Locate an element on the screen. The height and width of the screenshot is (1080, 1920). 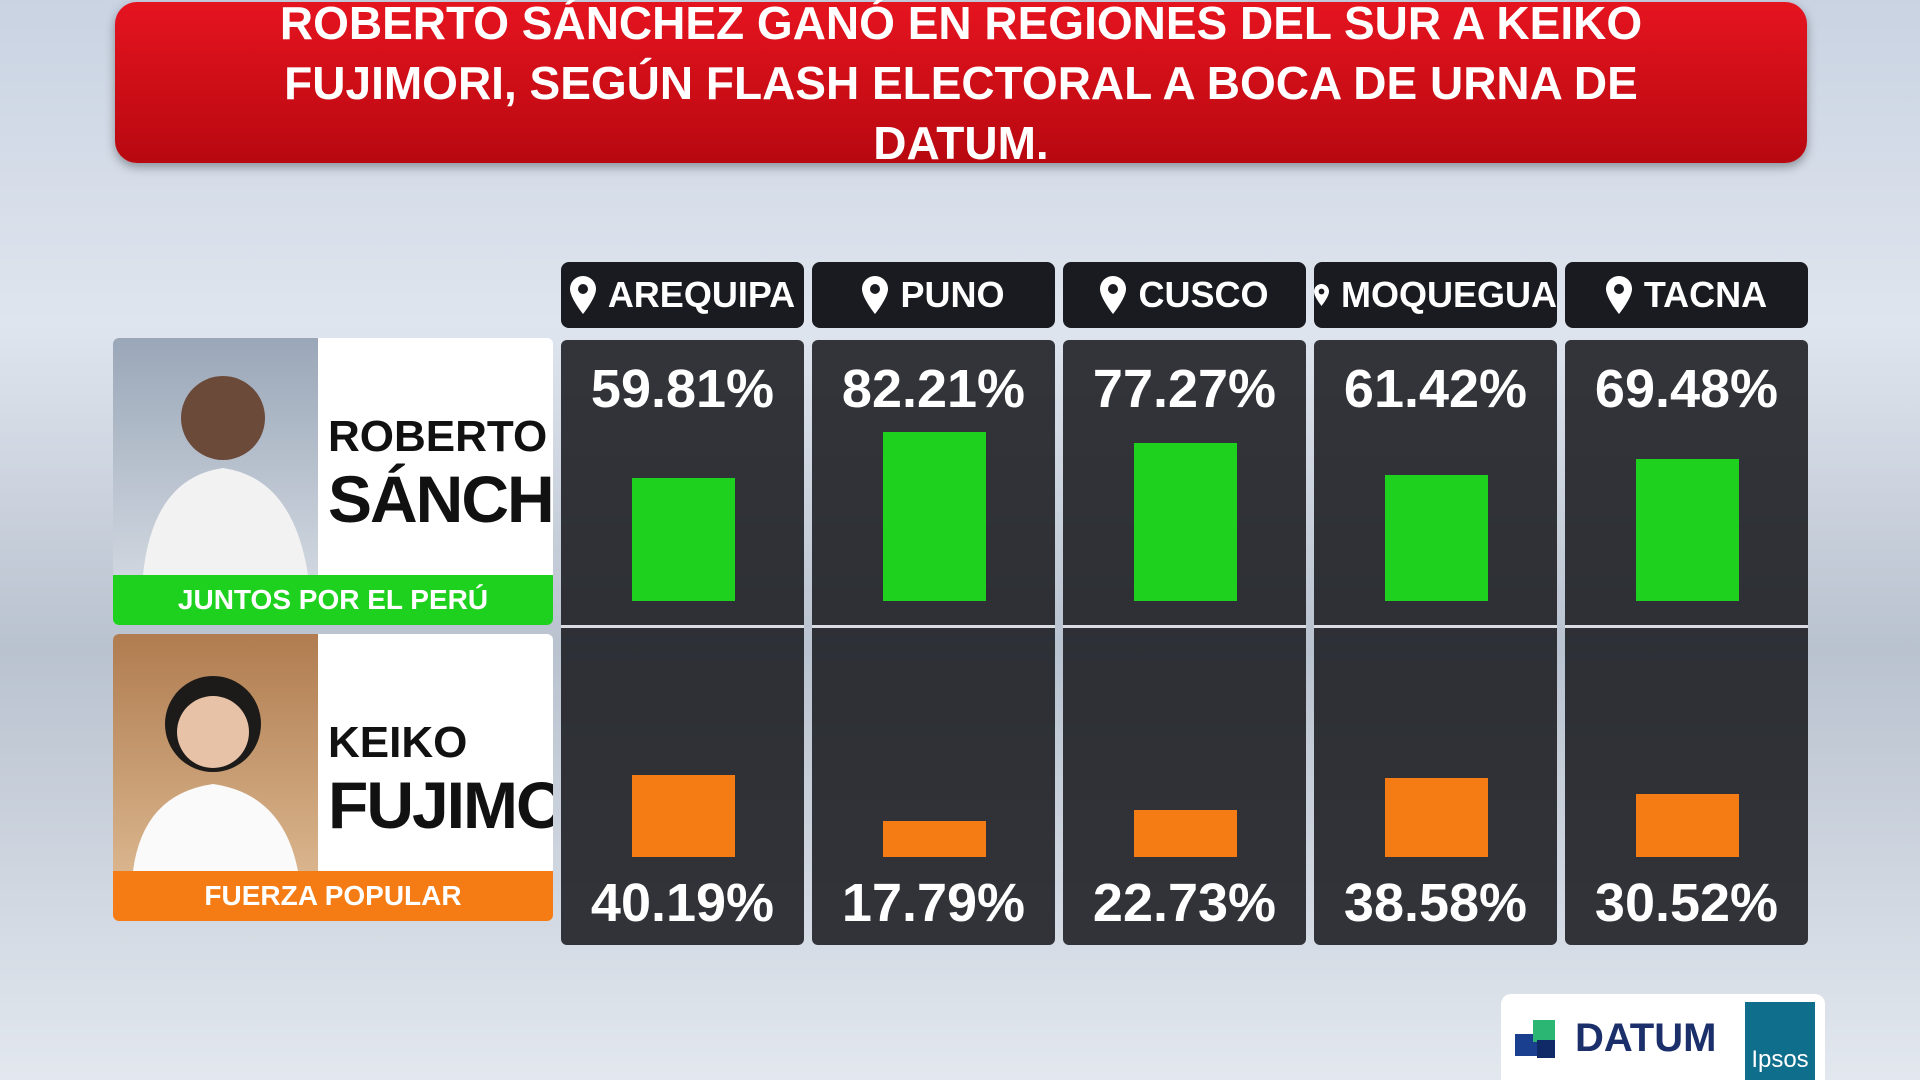
value-label: 30.52% is located at coordinates (1686, 903).